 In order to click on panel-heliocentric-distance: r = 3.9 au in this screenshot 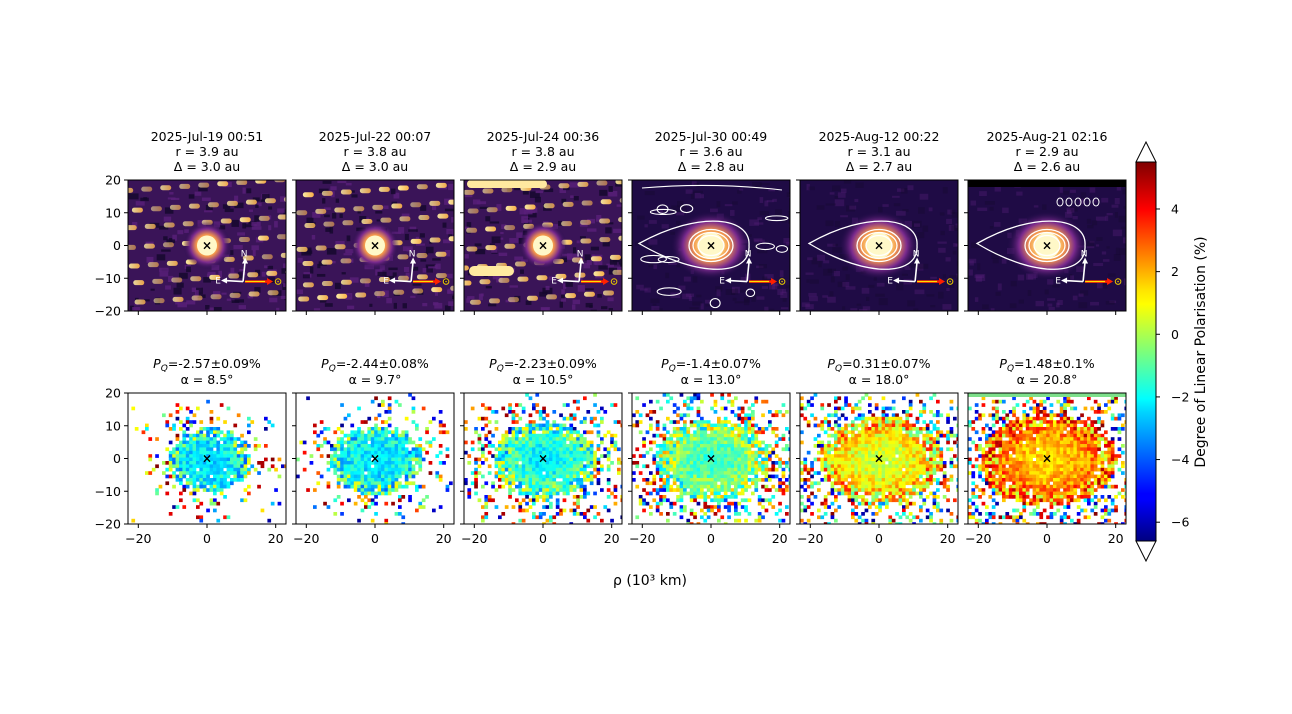, I will do `click(207, 151)`.